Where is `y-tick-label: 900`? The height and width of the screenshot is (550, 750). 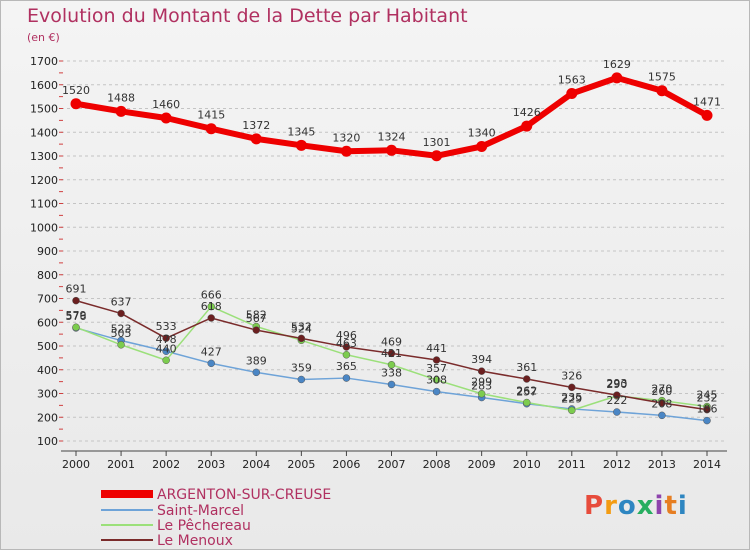 y-tick-label: 900 is located at coordinates (47, 251).